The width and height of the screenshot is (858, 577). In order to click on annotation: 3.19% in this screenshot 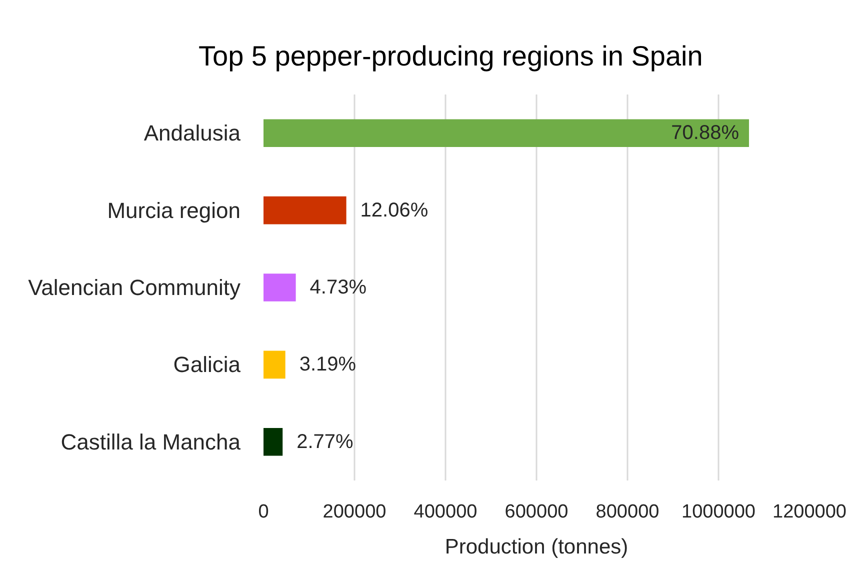, I will do `click(327, 365)`.